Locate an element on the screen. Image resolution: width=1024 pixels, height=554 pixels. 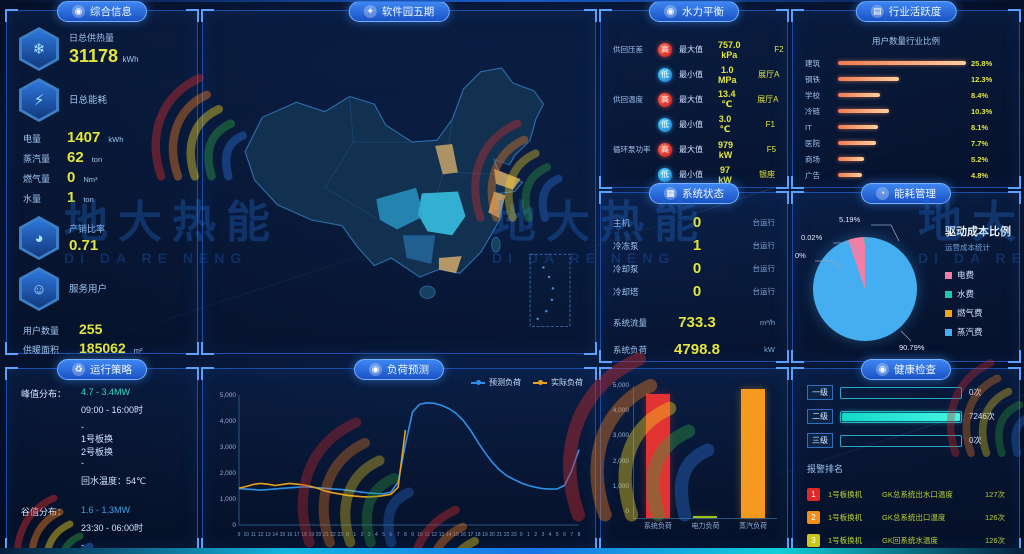
svg-text: 4,000 is located at coordinates (228, 421).